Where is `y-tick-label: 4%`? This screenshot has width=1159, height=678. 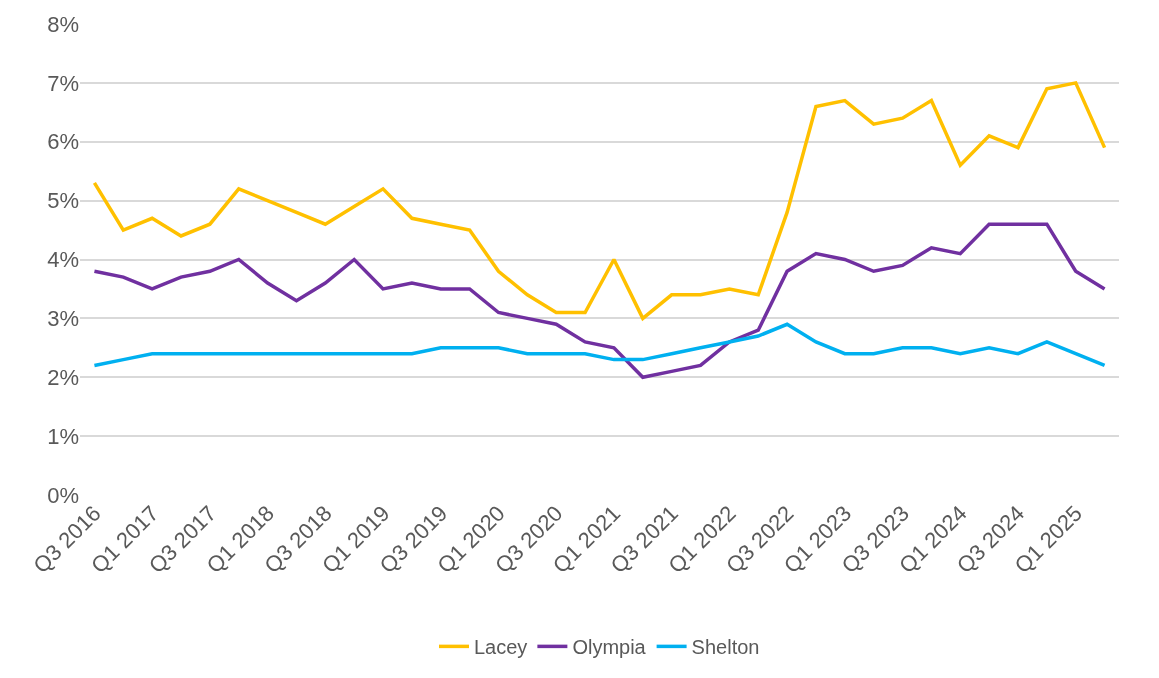
y-tick-label: 4% is located at coordinates (63, 260).